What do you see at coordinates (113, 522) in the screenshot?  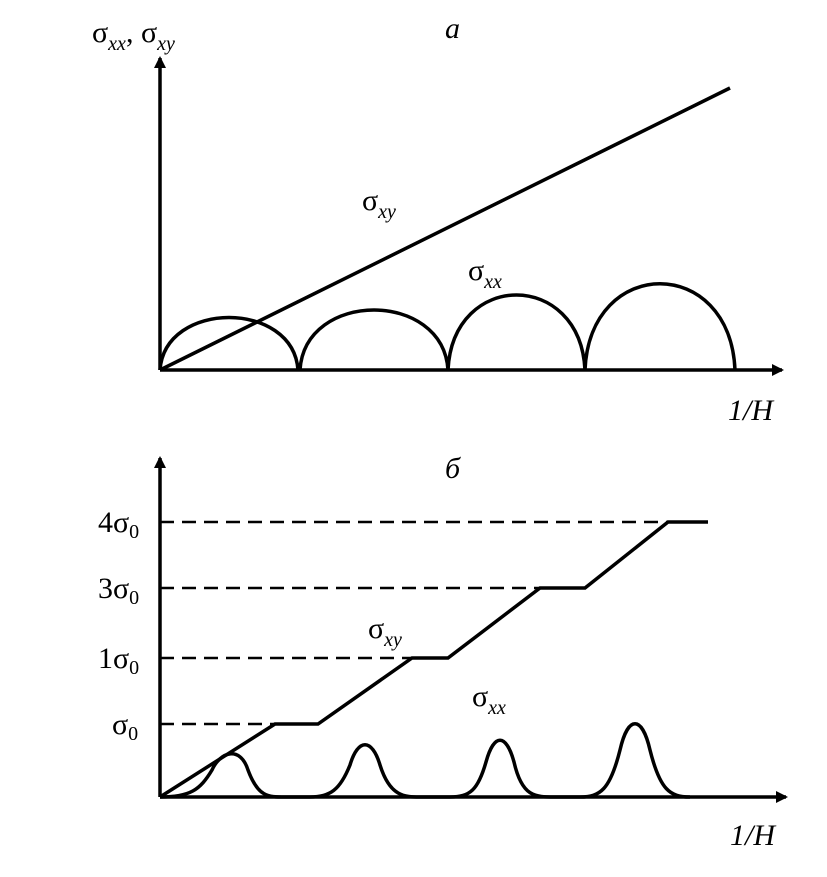 I see `label-base: 4σ` at bounding box center [113, 522].